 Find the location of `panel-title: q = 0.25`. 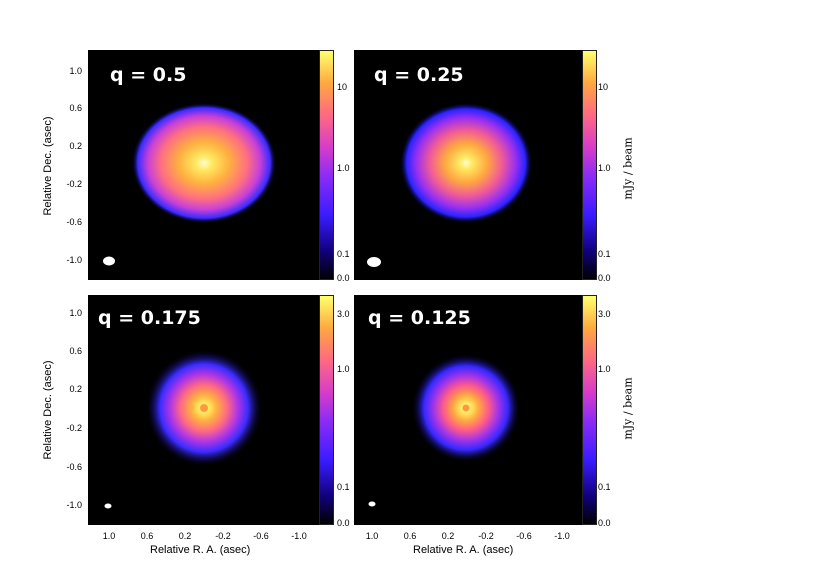

panel-title: q = 0.25 is located at coordinates (419, 75).